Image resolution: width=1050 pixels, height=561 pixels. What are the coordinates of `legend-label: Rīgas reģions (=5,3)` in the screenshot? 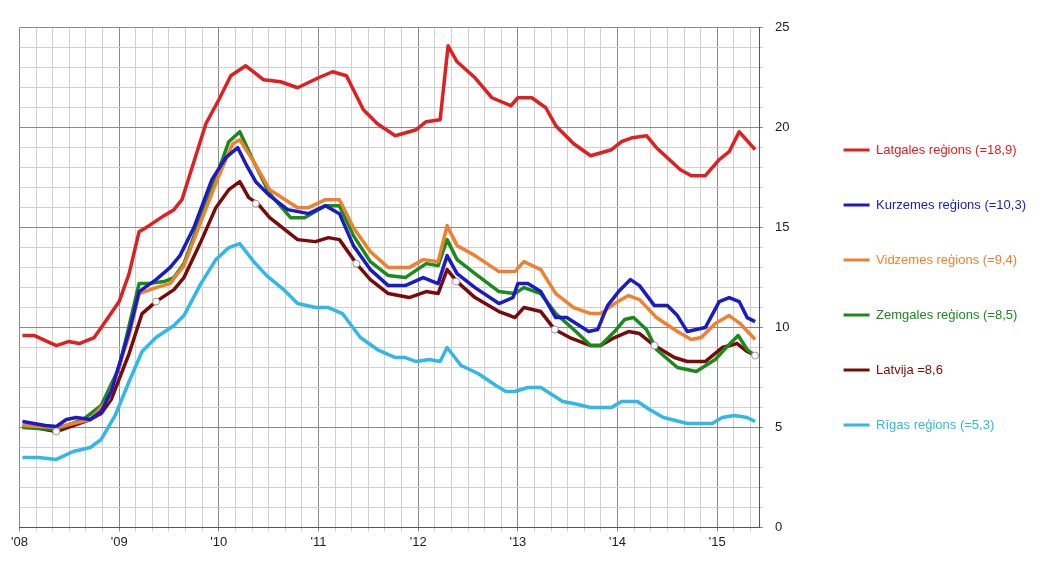 It's located at (935, 424).